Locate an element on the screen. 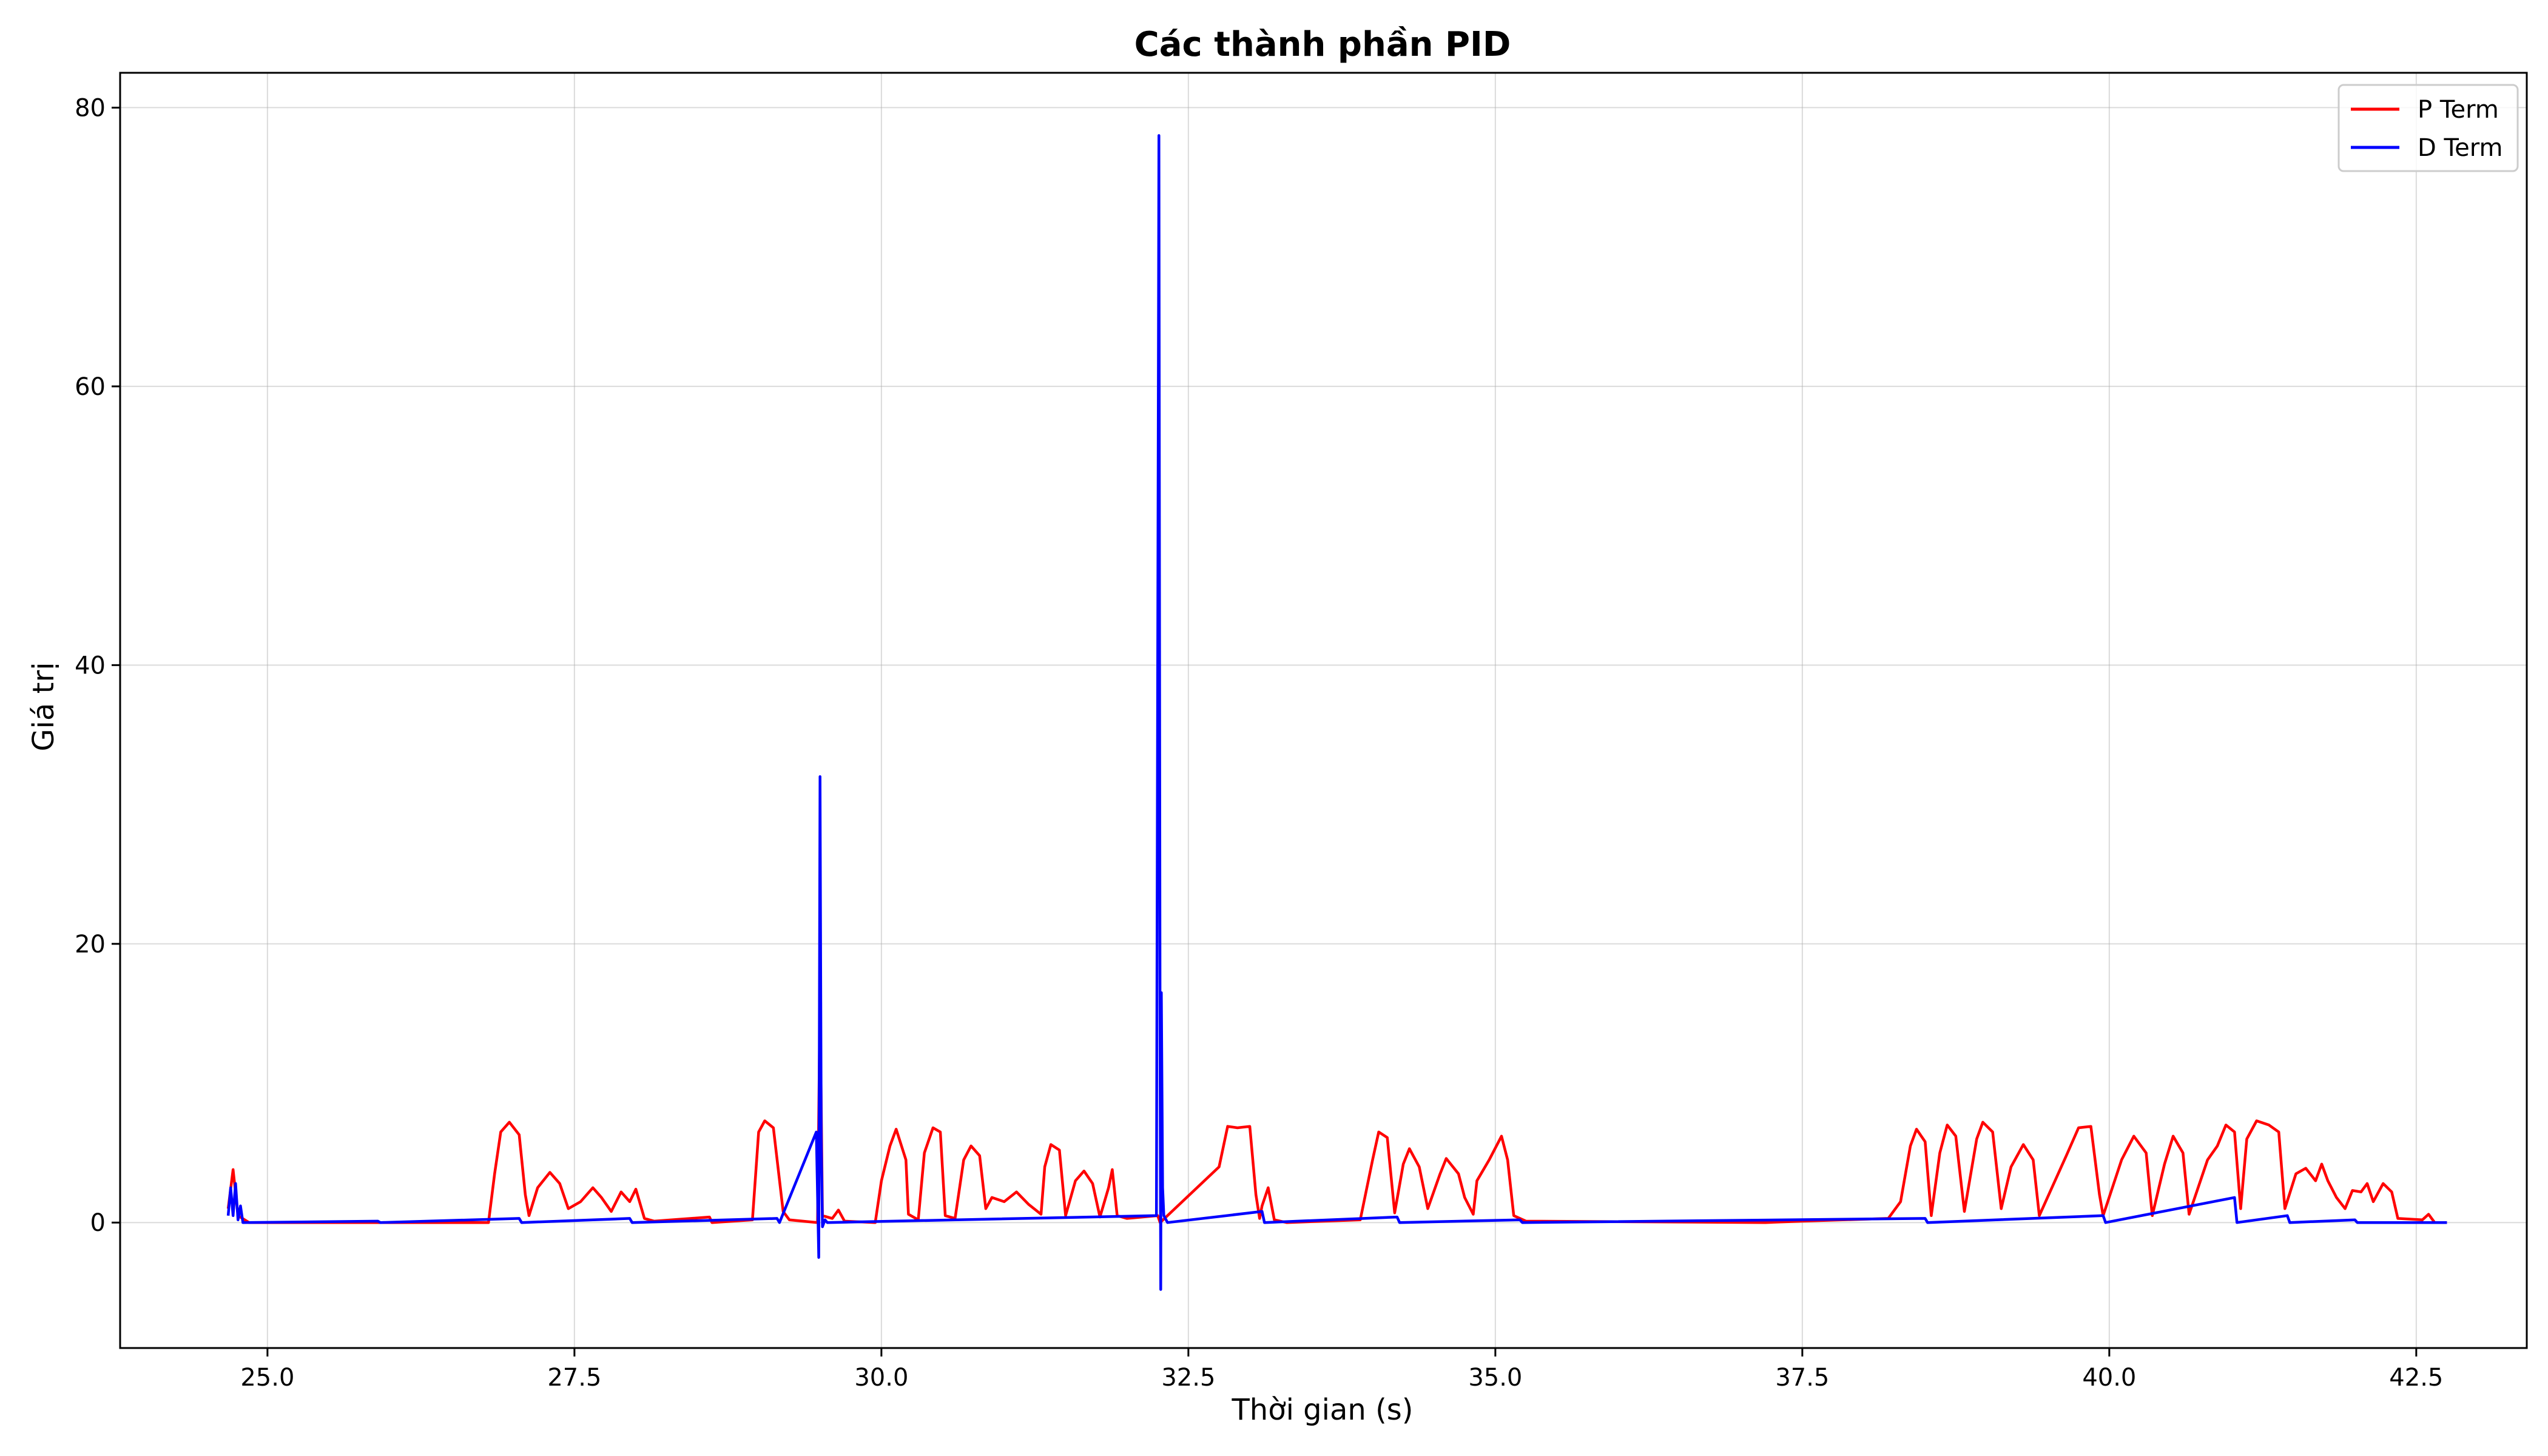 Image resolution: width=2548 pixels, height=1456 pixels. legend: P Term D Term is located at coordinates (2428, 128).